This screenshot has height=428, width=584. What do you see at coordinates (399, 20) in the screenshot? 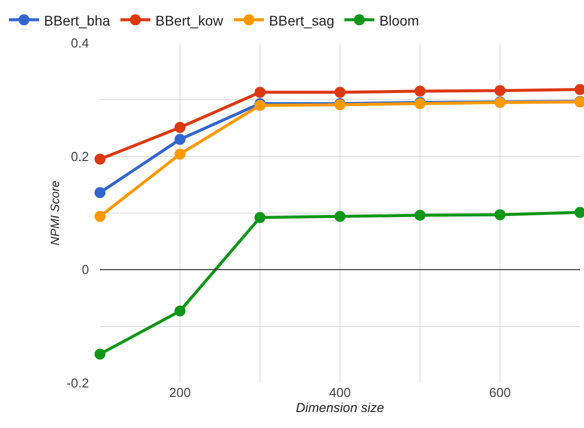
I see `legend-label: Bloom` at bounding box center [399, 20].